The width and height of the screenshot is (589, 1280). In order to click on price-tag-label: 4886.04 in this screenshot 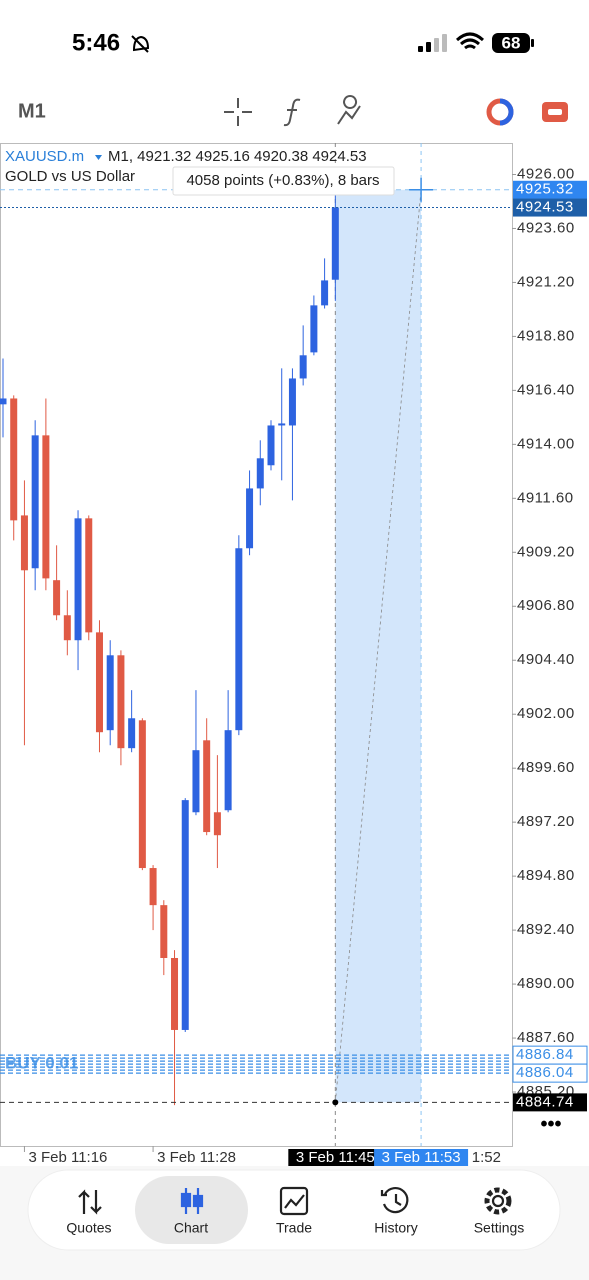, I will do `click(545, 1072)`.